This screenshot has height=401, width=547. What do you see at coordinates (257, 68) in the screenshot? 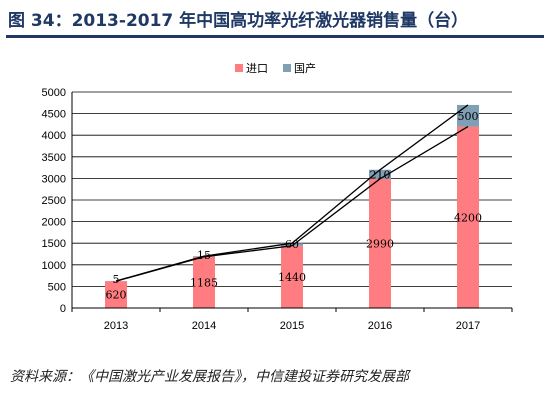
I see `legend-label: 进口` at bounding box center [257, 68].